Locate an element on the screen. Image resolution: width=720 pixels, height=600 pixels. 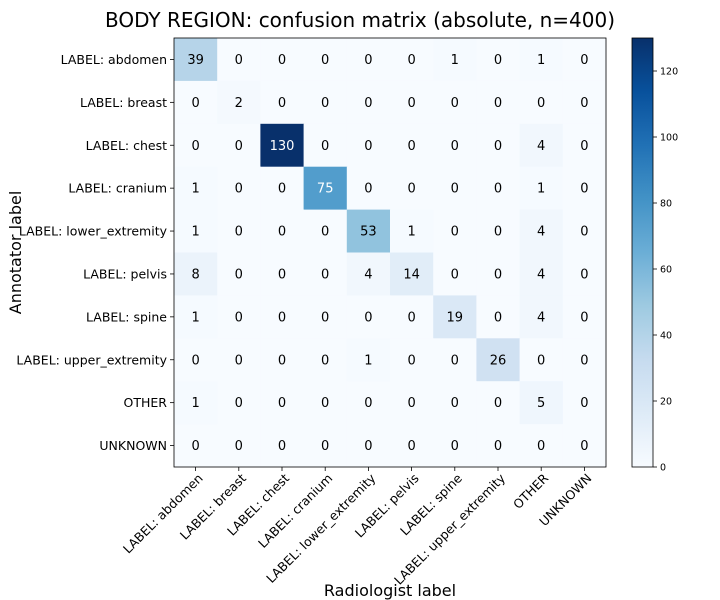
y-tick-label: LABEL: breast is located at coordinates (123, 102).